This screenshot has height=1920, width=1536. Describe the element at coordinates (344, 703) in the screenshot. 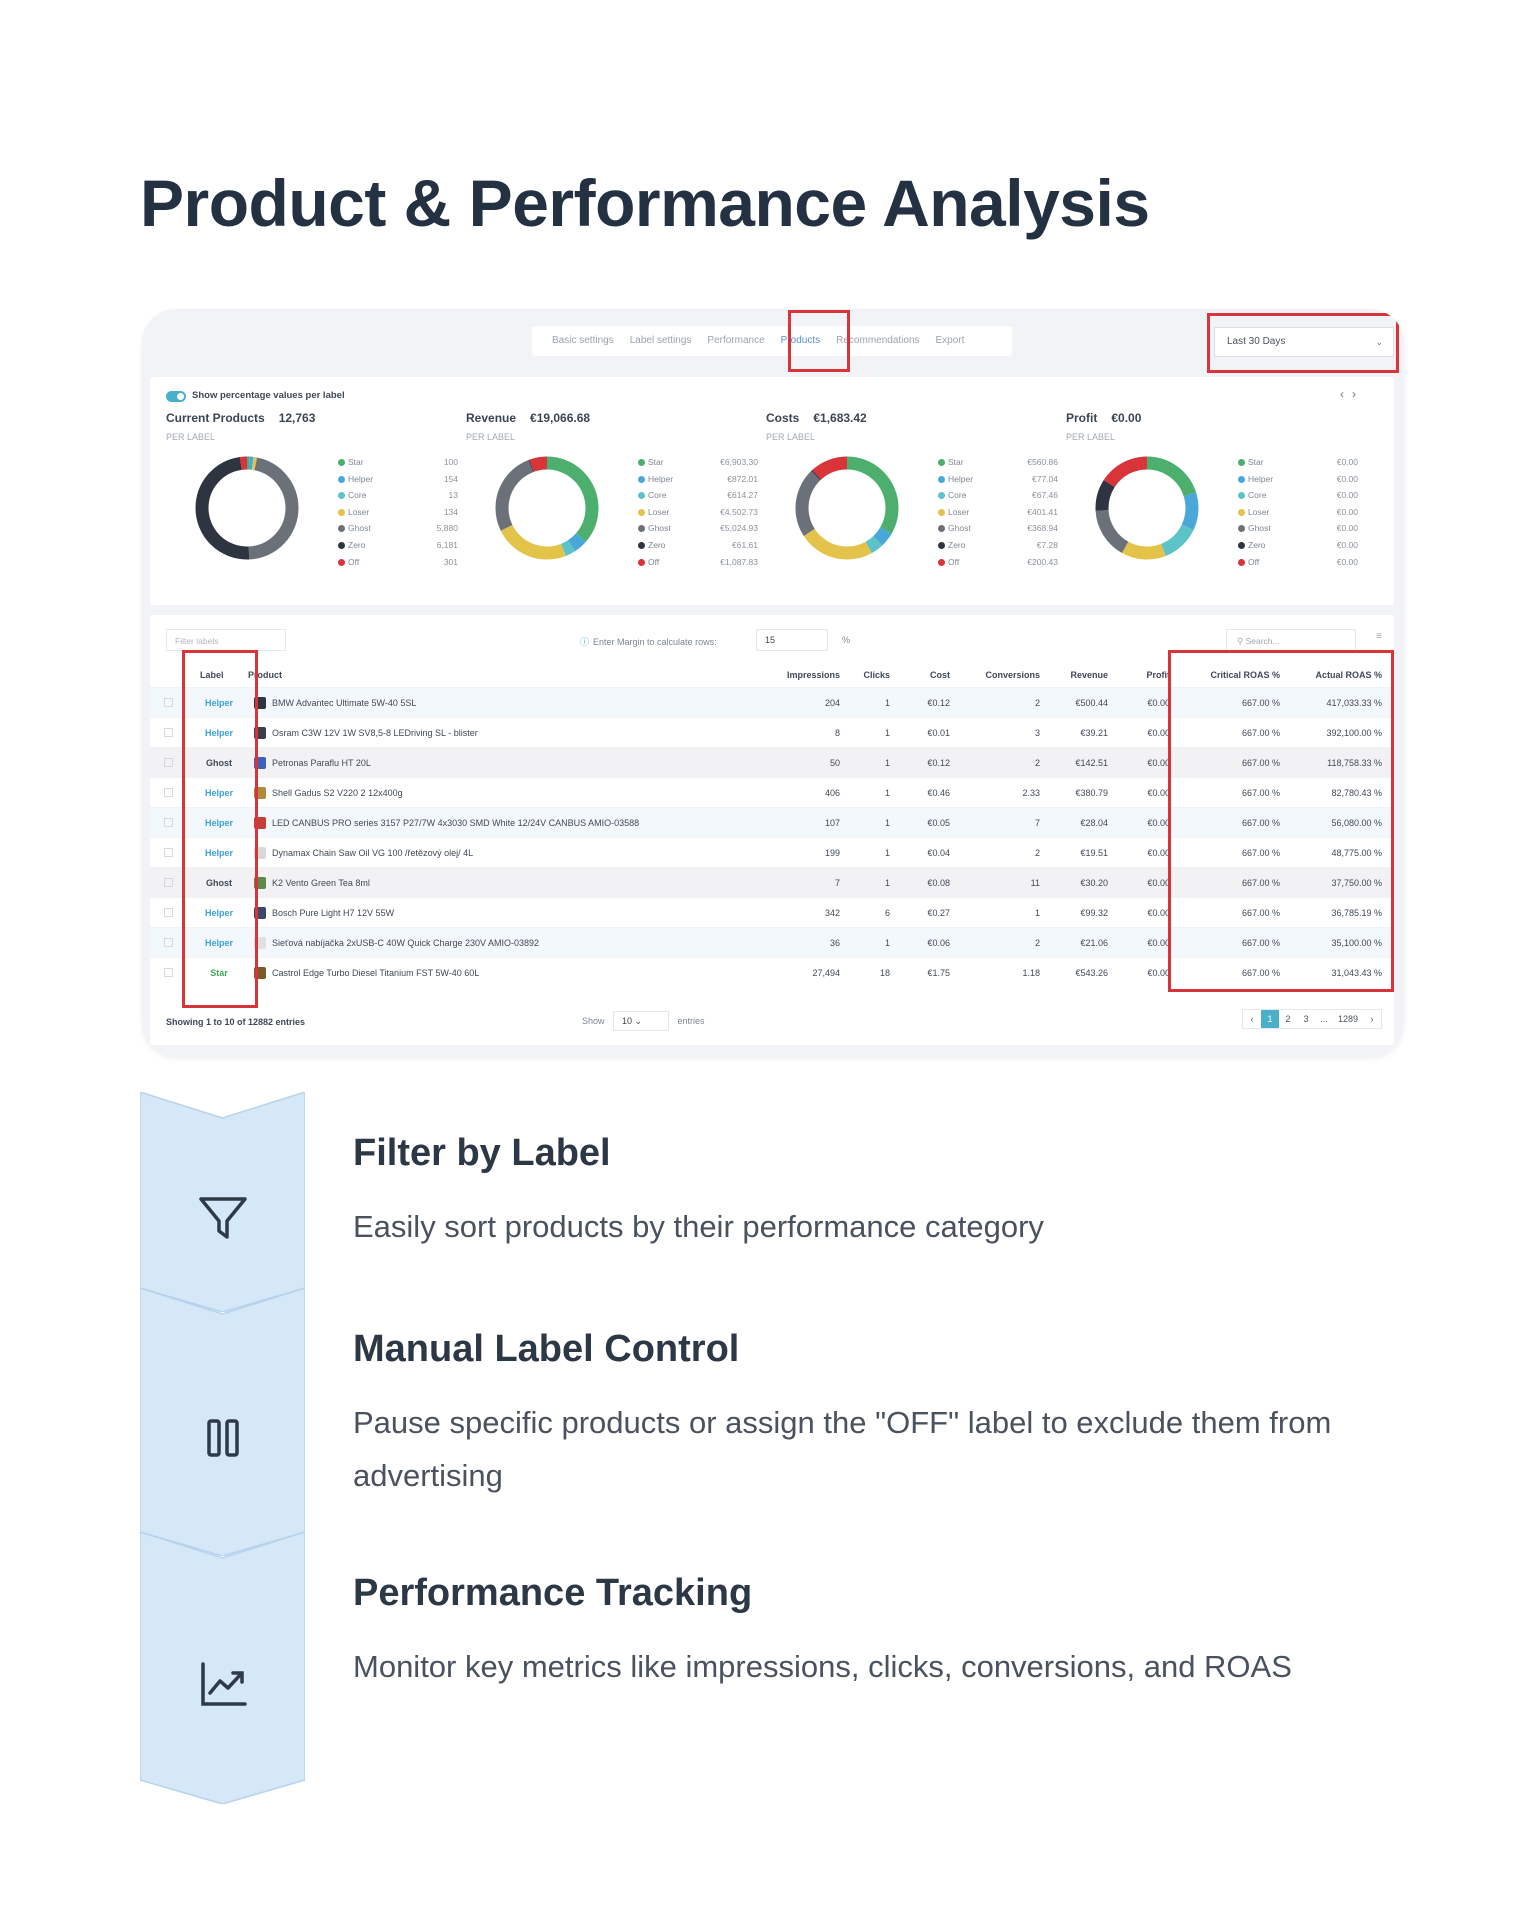

I see `product-name: BMW Advantec Ultimate 5W-40 5SL` at that location.